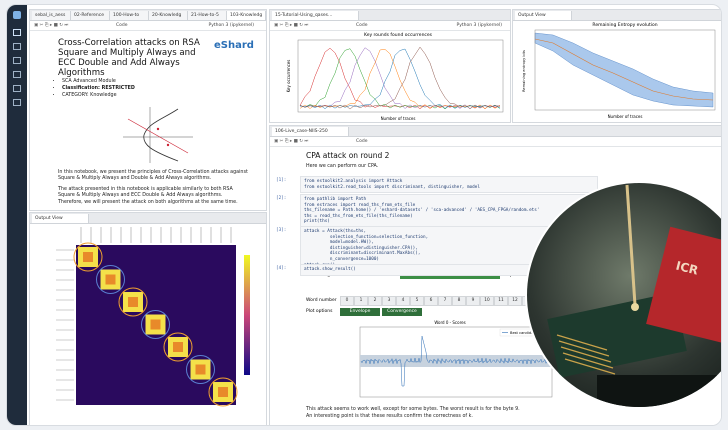 The width and height of the screenshot is (728, 430). I want to click on word-button: 7, so click(445, 301).